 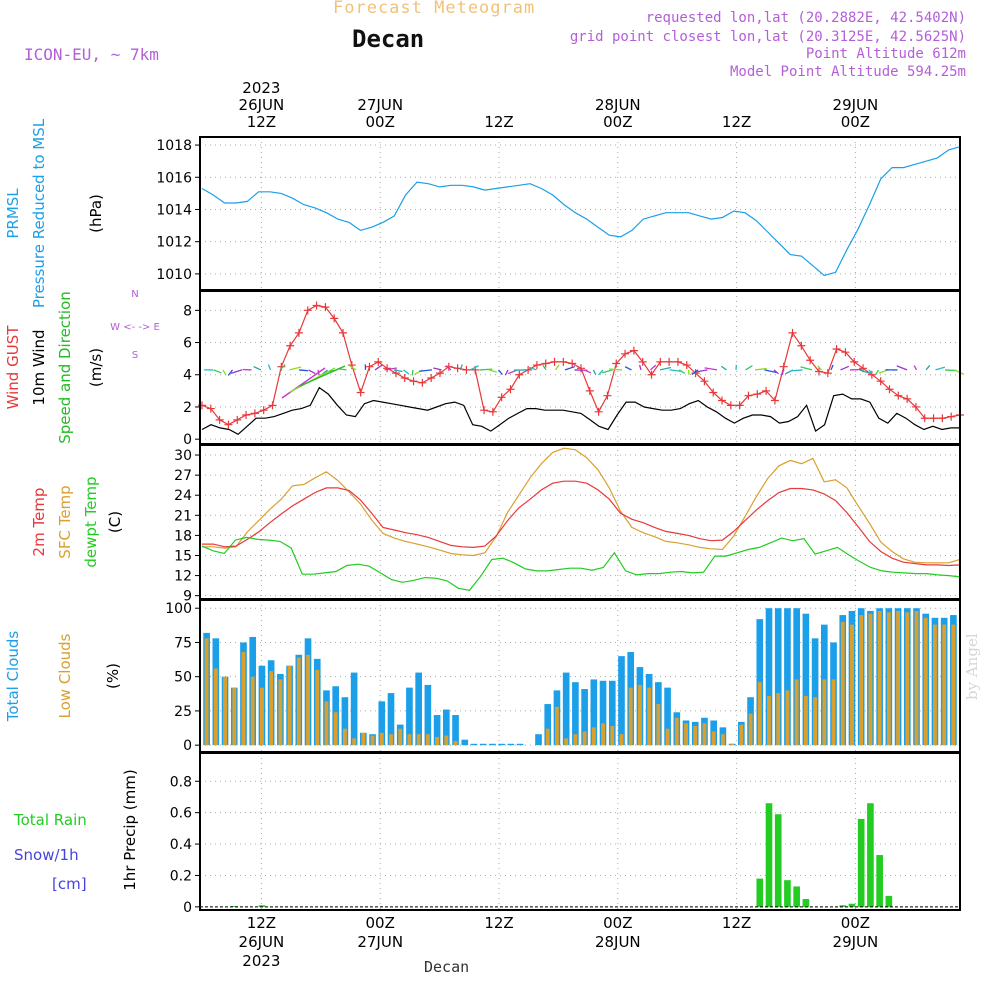 What do you see at coordinates (13, 677) in the screenshot?
I see `panel-label: Total Clouds` at bounding box center [13, 677].